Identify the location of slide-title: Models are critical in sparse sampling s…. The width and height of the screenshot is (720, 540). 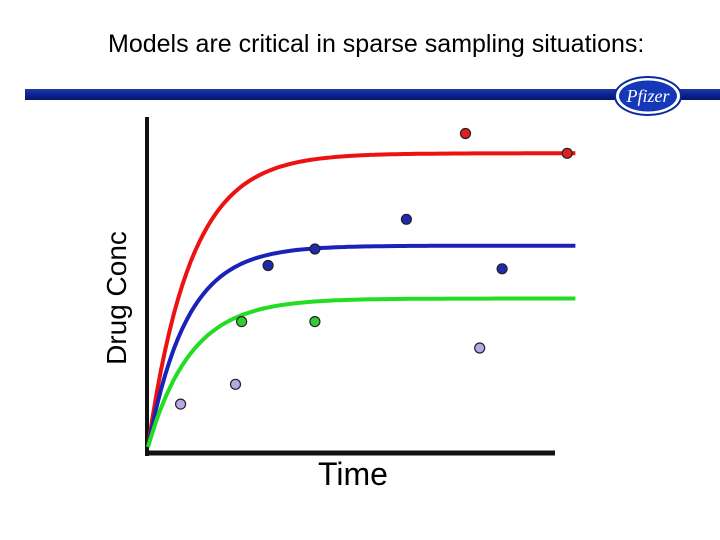
(376, 44).